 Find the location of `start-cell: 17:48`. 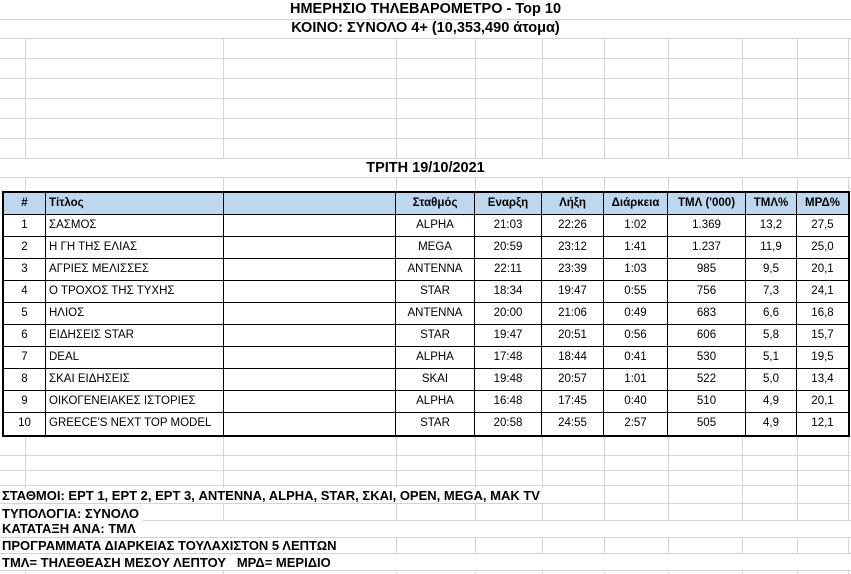

start-cell: 17:48 is located at coordinates (508, 358).